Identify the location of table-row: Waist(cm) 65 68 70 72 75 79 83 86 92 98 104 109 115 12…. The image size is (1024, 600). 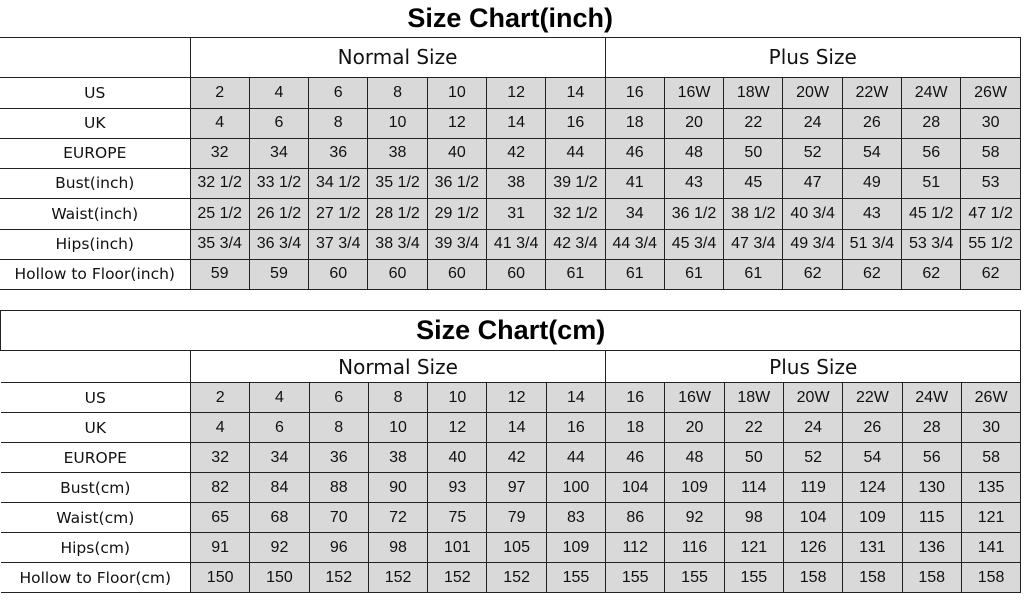
(511, 517).